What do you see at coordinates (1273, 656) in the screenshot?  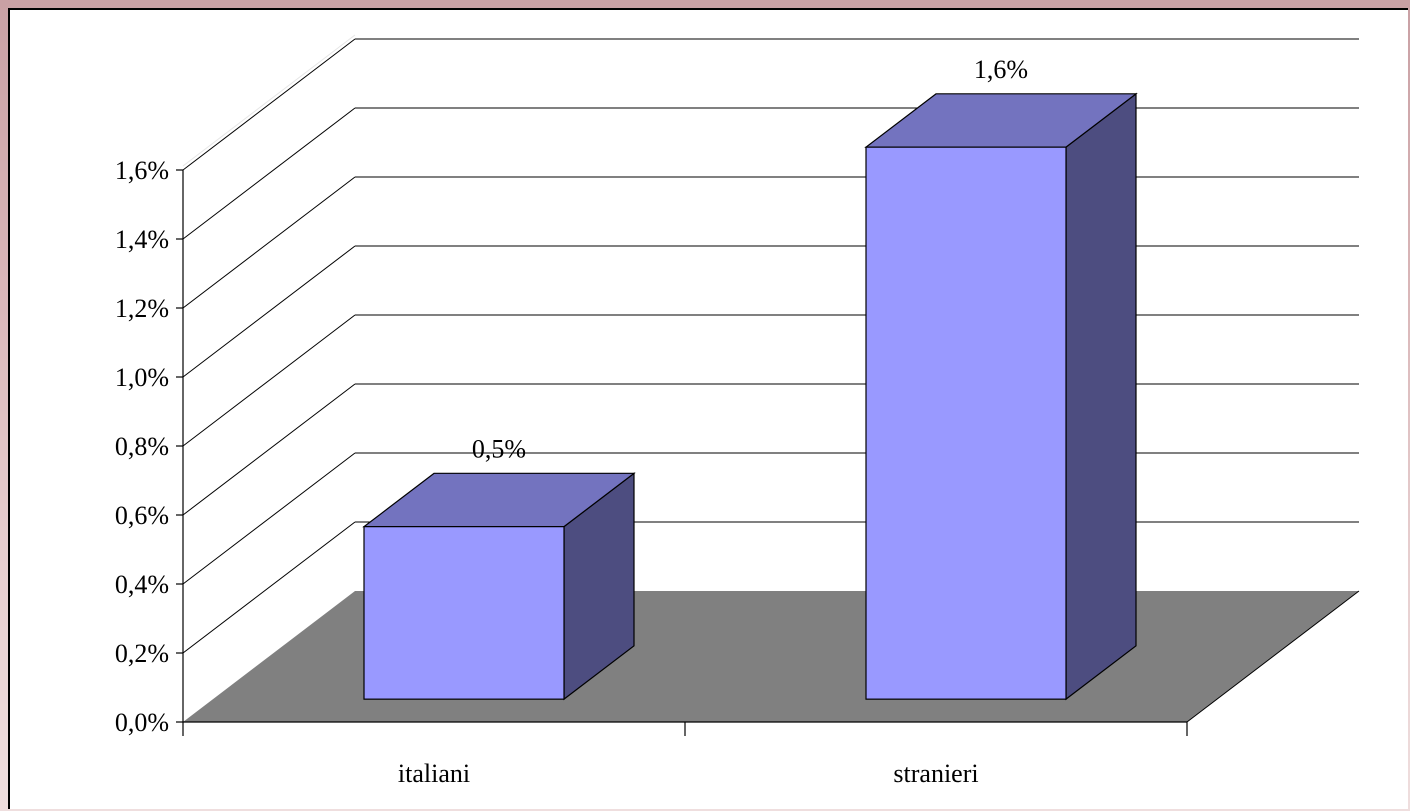 I see `floor-edge` at bounding box center [1273, 656].